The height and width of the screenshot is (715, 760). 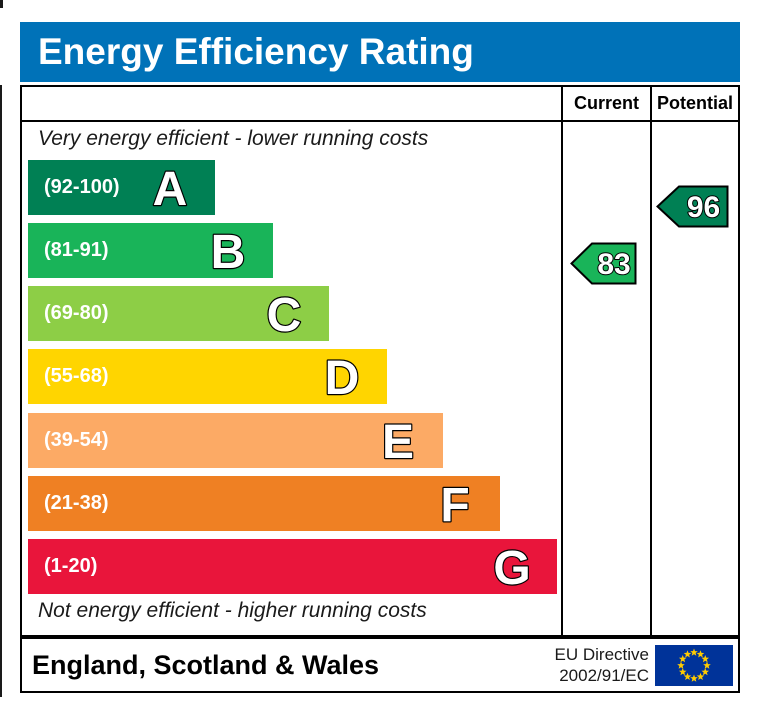 What do you see at coordinates (613, 264) in the screenshot?
I see `current-rating-value: 83` at bounding box center [613, 264].